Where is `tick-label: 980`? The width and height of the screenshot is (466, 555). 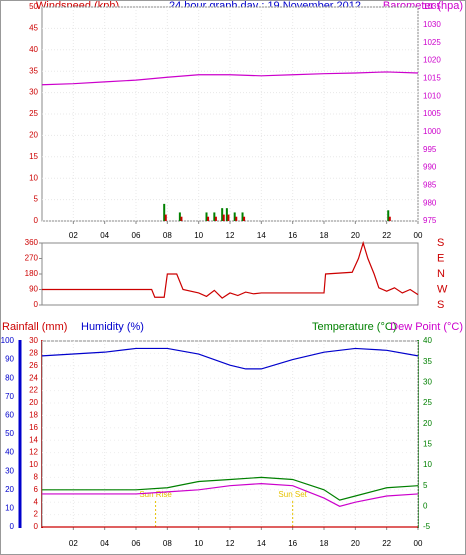
tick-label: 980 is located at coordinates (430, 202).